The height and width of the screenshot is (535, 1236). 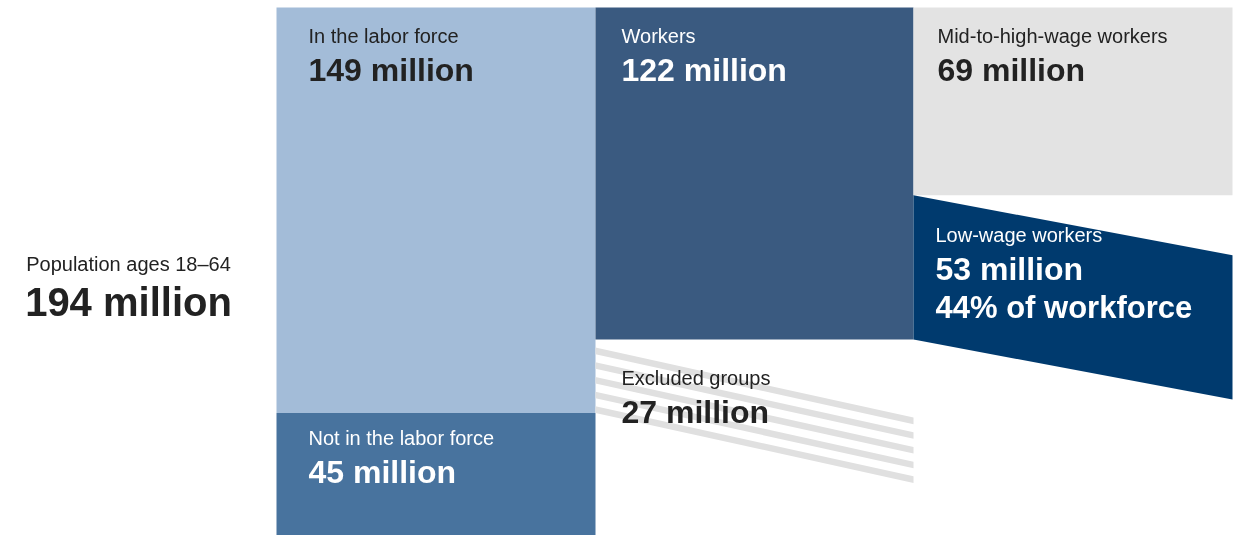 I want to click on category-label: Low-wage workers, so click(x=1019, y=235).